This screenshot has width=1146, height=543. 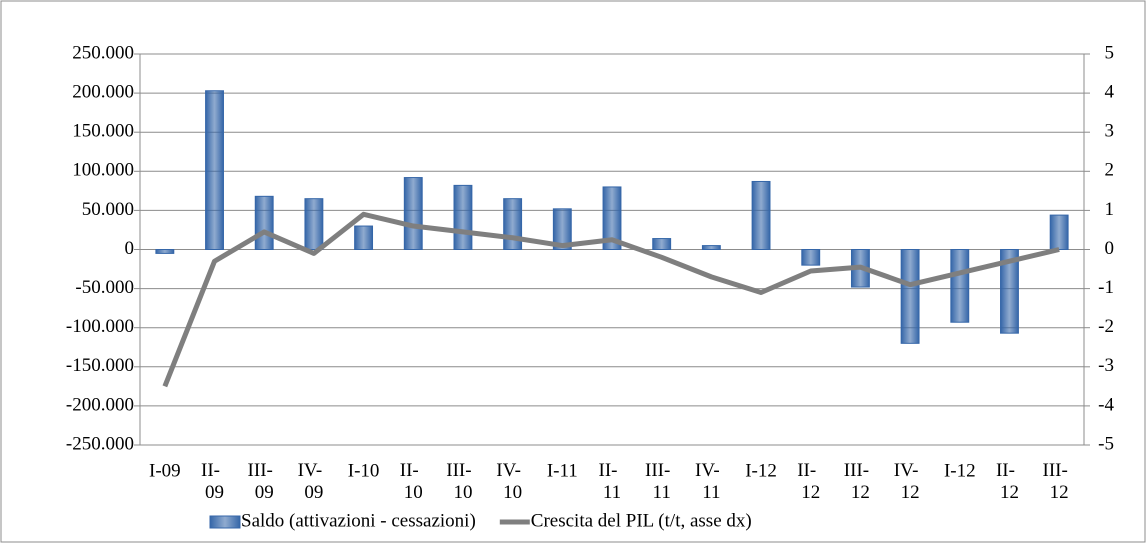 What do you see at coordinates (1106, 365) in the screenshot?
I see `y2-tick-label: -3` at bounding box center [1106, 365].